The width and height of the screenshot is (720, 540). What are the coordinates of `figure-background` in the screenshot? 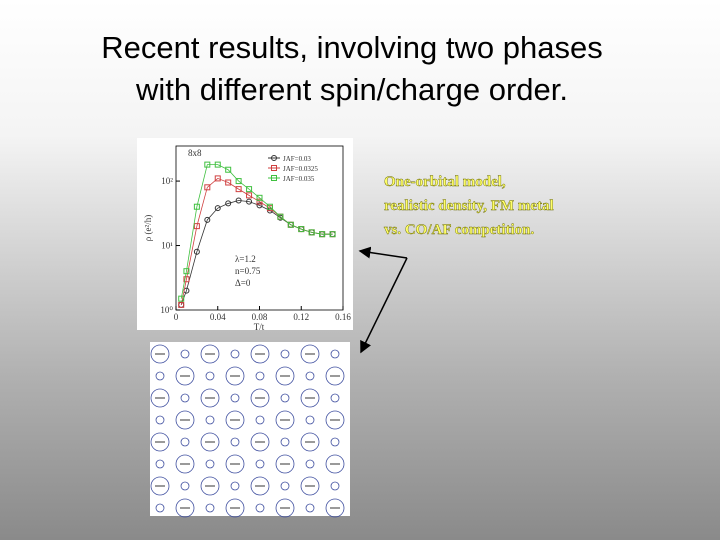 It's located at (245, 234).